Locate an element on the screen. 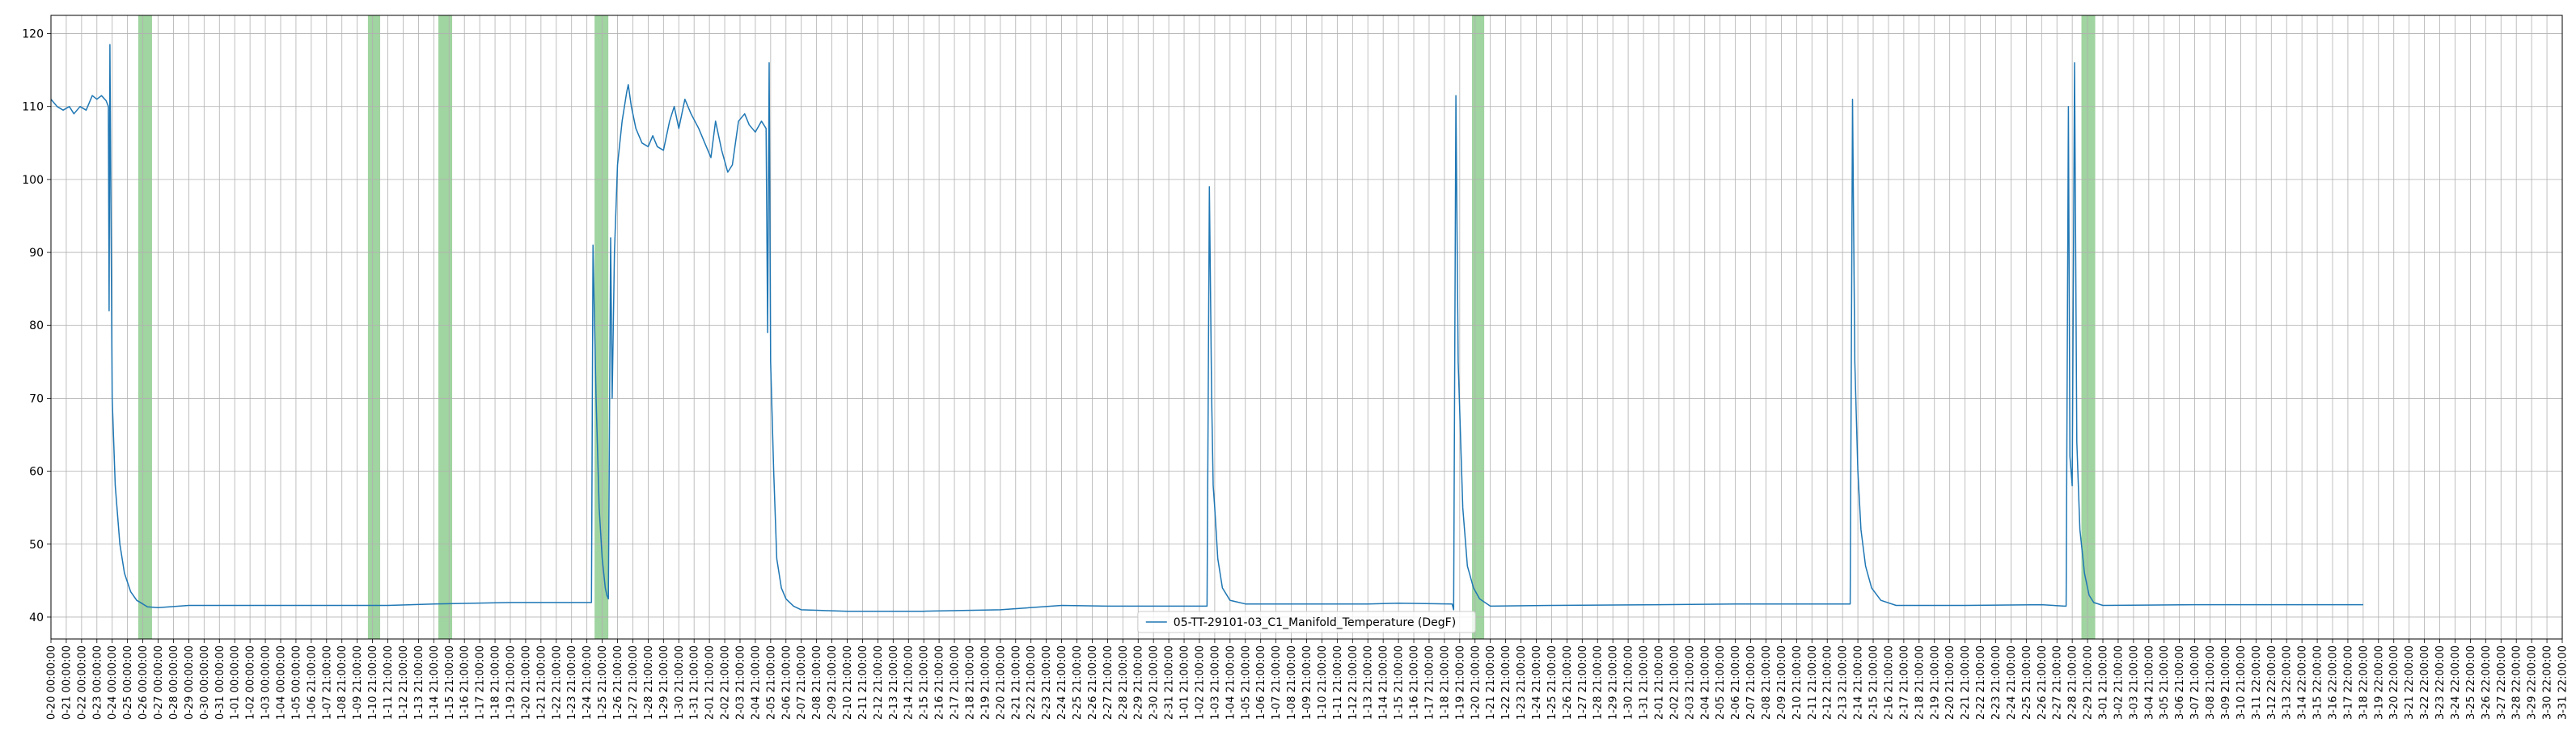 The height and width of the screenshot is (732, 2576). x-tick-label: 1-23 21:00:00 is located at coordinates (572, 682).